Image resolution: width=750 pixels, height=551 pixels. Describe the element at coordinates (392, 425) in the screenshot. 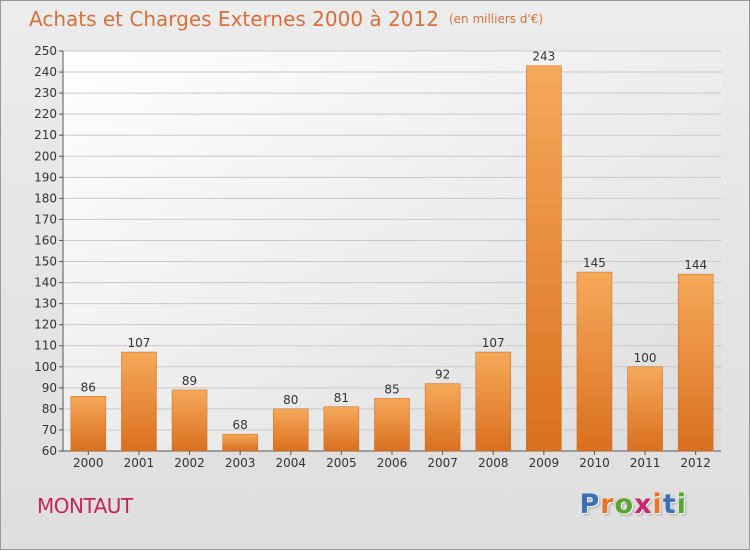

I see `bar-2006` at that location.